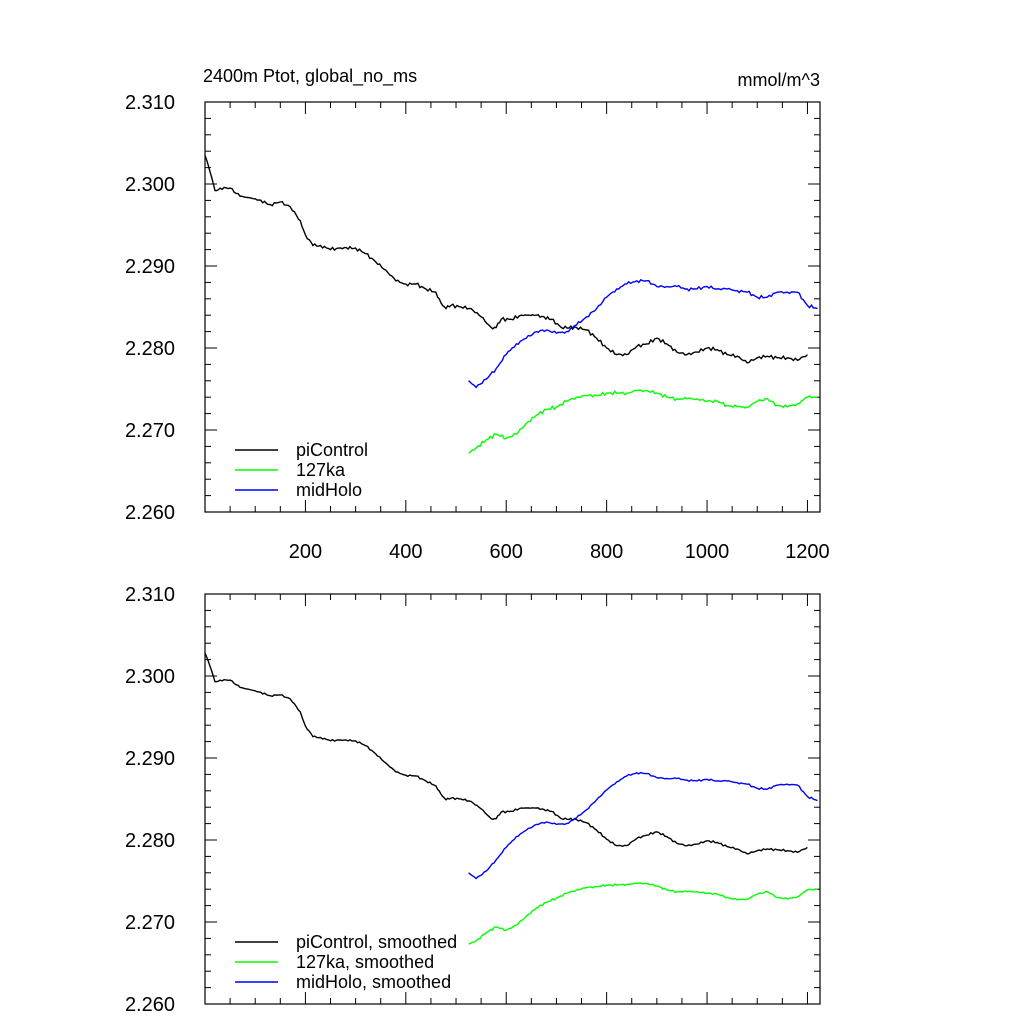  What do you see at coordinates (405, 552) in the screenshot?
I see `x-tick-label: 400` at bounding box center [405, 552].